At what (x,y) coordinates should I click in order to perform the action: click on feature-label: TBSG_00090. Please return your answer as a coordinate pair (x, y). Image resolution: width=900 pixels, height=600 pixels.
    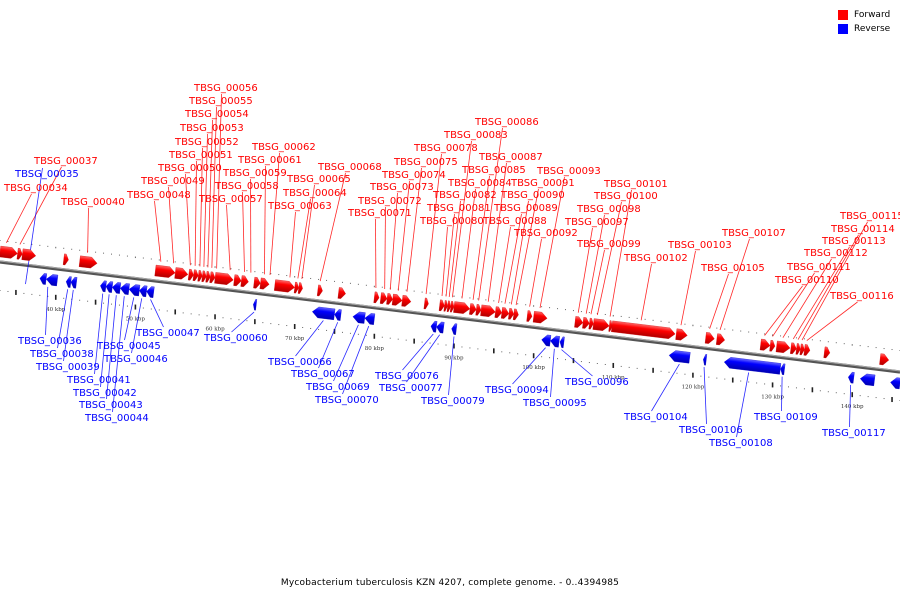
    Looking at the image, I should click on (532, 195).